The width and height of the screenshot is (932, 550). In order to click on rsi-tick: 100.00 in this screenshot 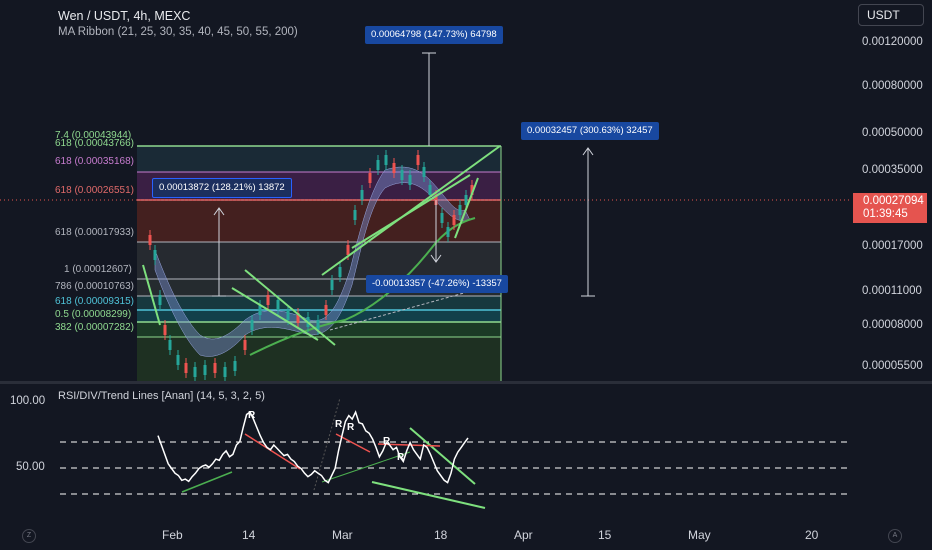, I will do `click(28, 401)`.